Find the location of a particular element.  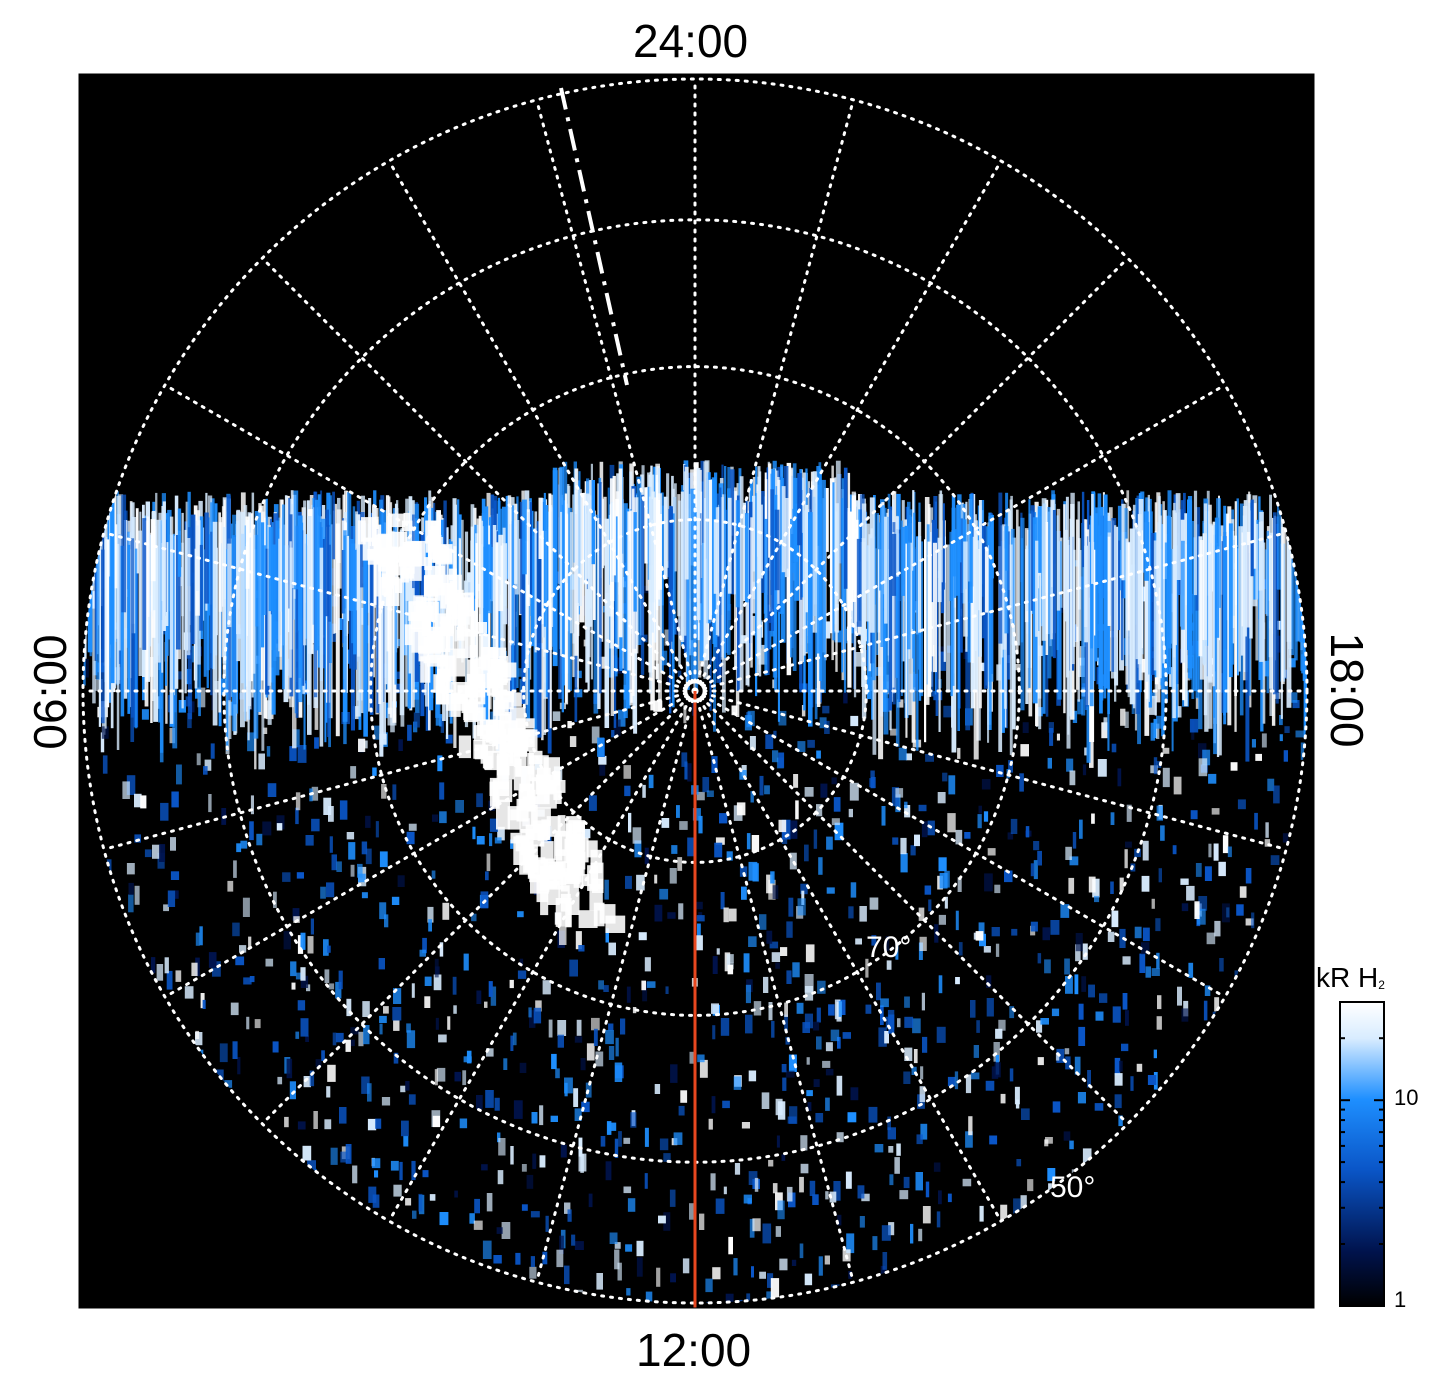

dashed-meridian is located at coordinates (594, 236).